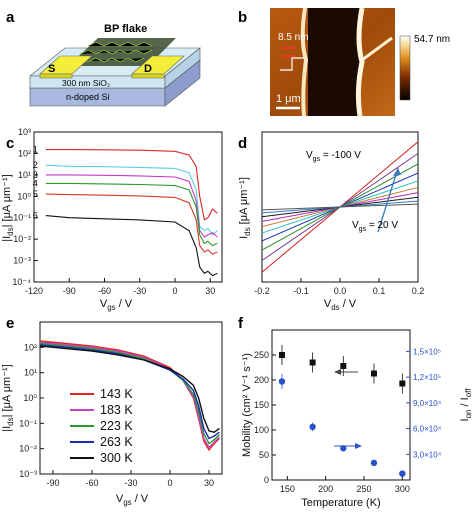 This screenshot has height=522, width=474. What do you see at coordinates (379, 291) in the screenshot?
I see `x-tick-label-d: 0.1` at bounding box center [379, 291].